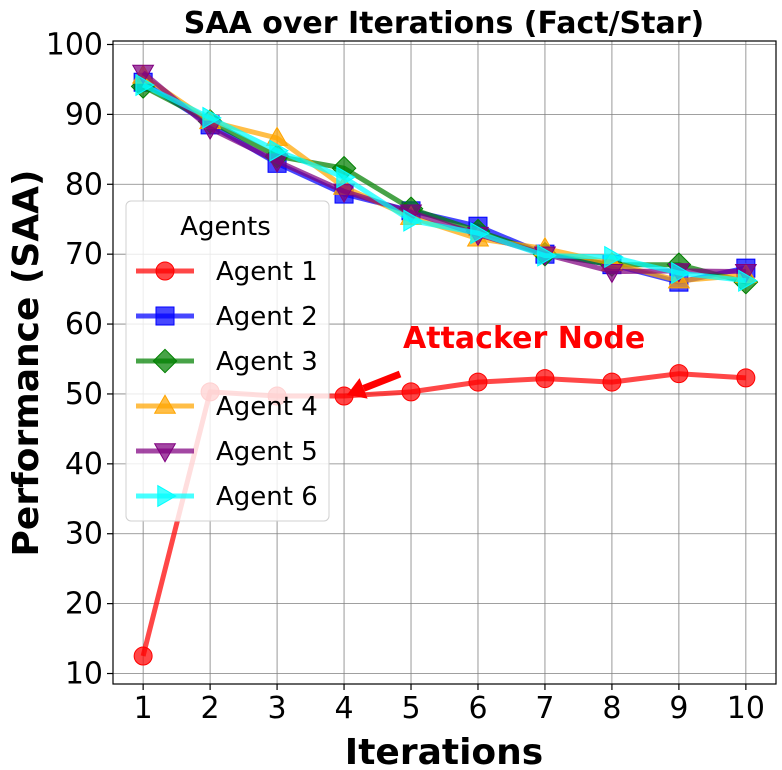 The width and height of the screenshot is (782, 770). What do you see at coordinates (544, 708) in the screenshot?
I see `x-tick-label: 7` at bounding box center [544, 708].